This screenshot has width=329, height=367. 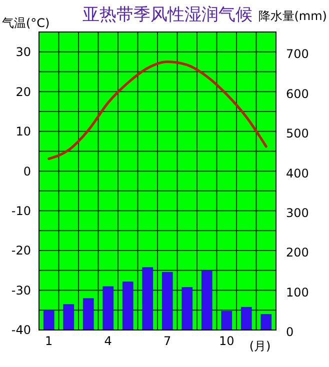 I want to click on y2-tick-label: 100, so click(x=297, y=292).